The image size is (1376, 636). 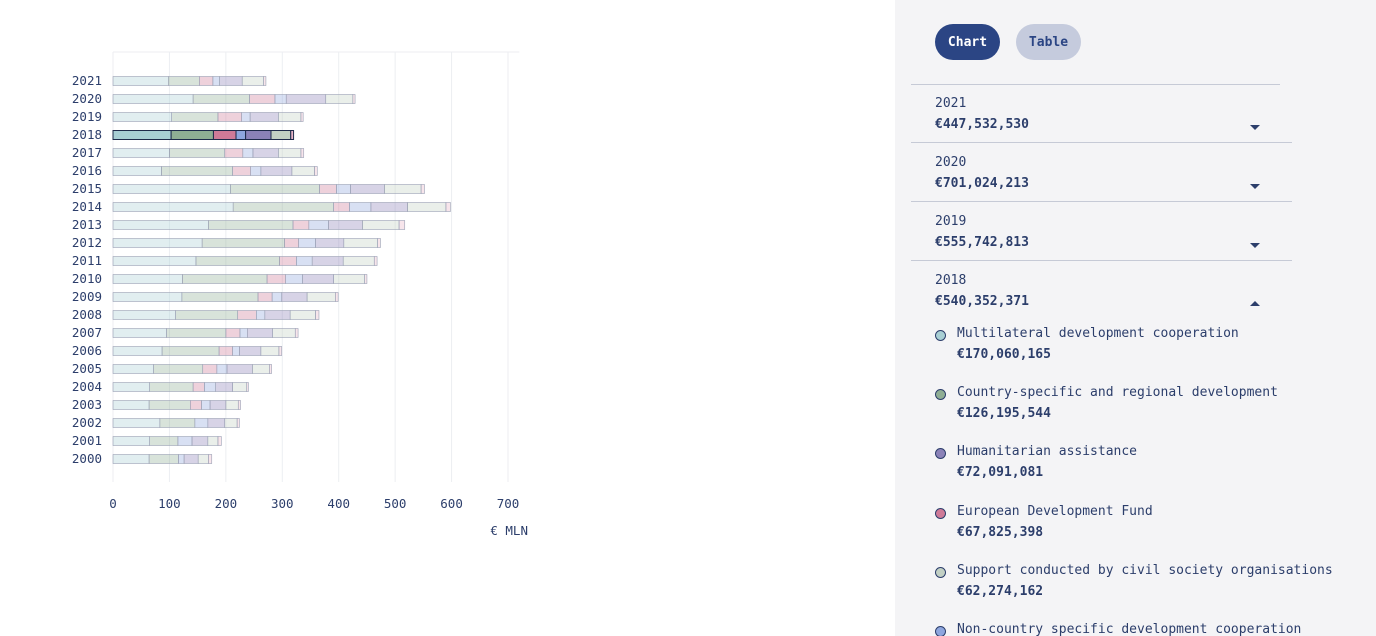 What do you see at coordinates (1101, 172) in the screenshot?
I see `year-row-2020: 2020 €701,024,213` at bounding box center [1101, 172].